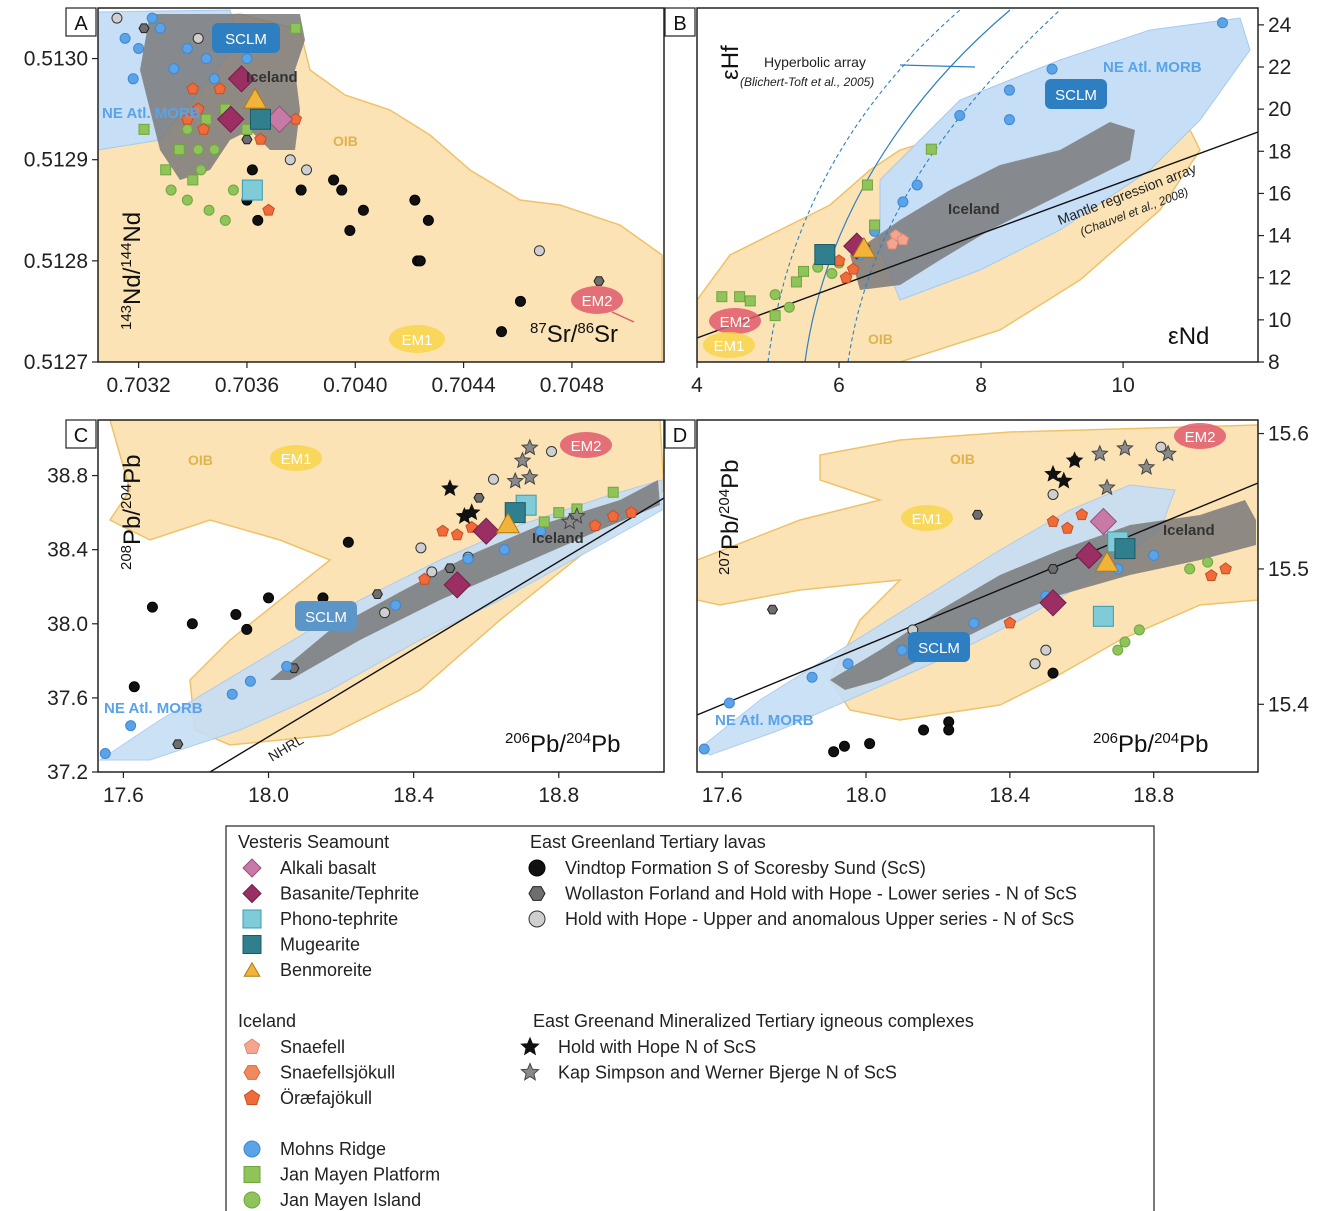 This screenshot has width=1333, height=1211. Describe the element at coordinates (296, 459) in the screenshot. I see `em1-label-c: EM1` at that location.